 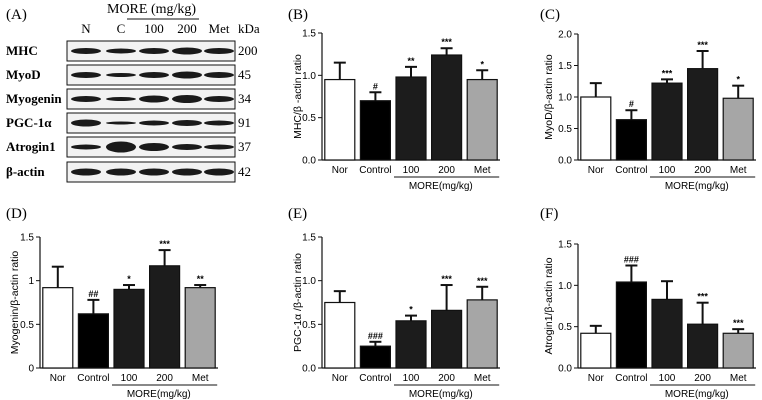 What do you see at coordinates (565, 35) in the screenshot?
I see `y-tick-label: 2.0` at bounding box center [565, 35].